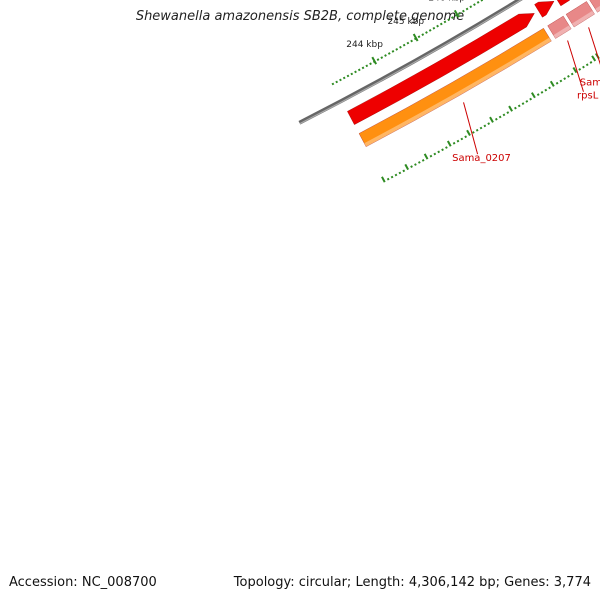 Image resolution: width=600 pixels, height=600 pixels. Describe the element at coordinates (590, 82) in the screenshot. I see `gene-label: Sama_0209` at that location.